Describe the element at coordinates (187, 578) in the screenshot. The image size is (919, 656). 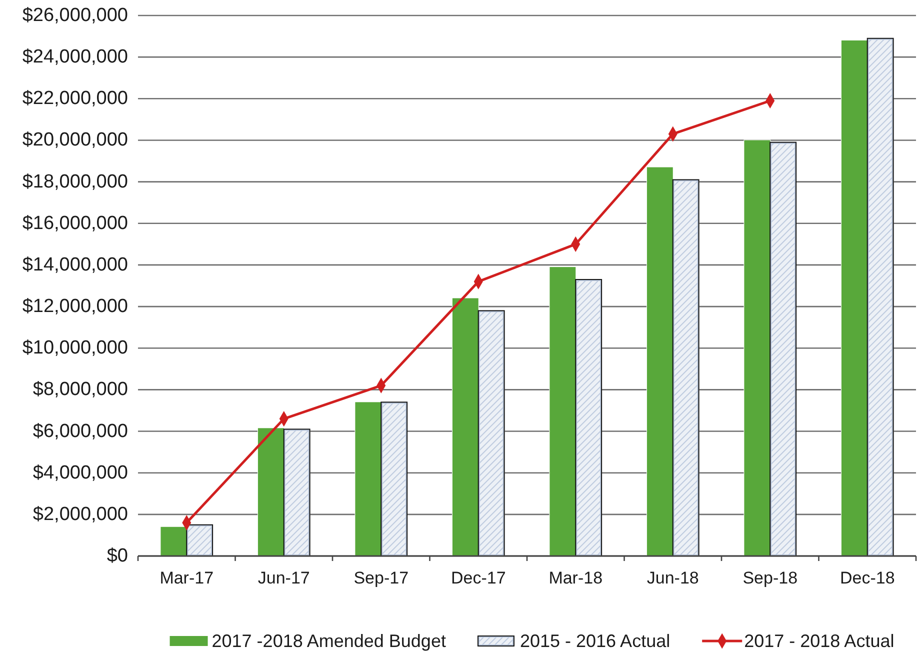
I see `x-tick-label: Mar-17` at that location.